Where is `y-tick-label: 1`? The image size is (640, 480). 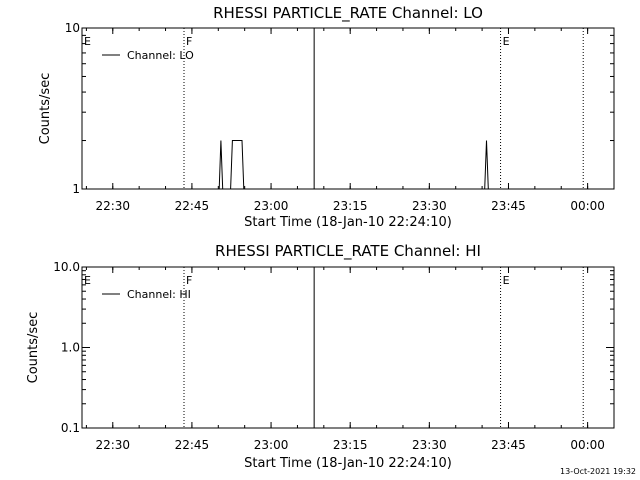
y-tick-label: 1 is located at coordinates (76, 189).